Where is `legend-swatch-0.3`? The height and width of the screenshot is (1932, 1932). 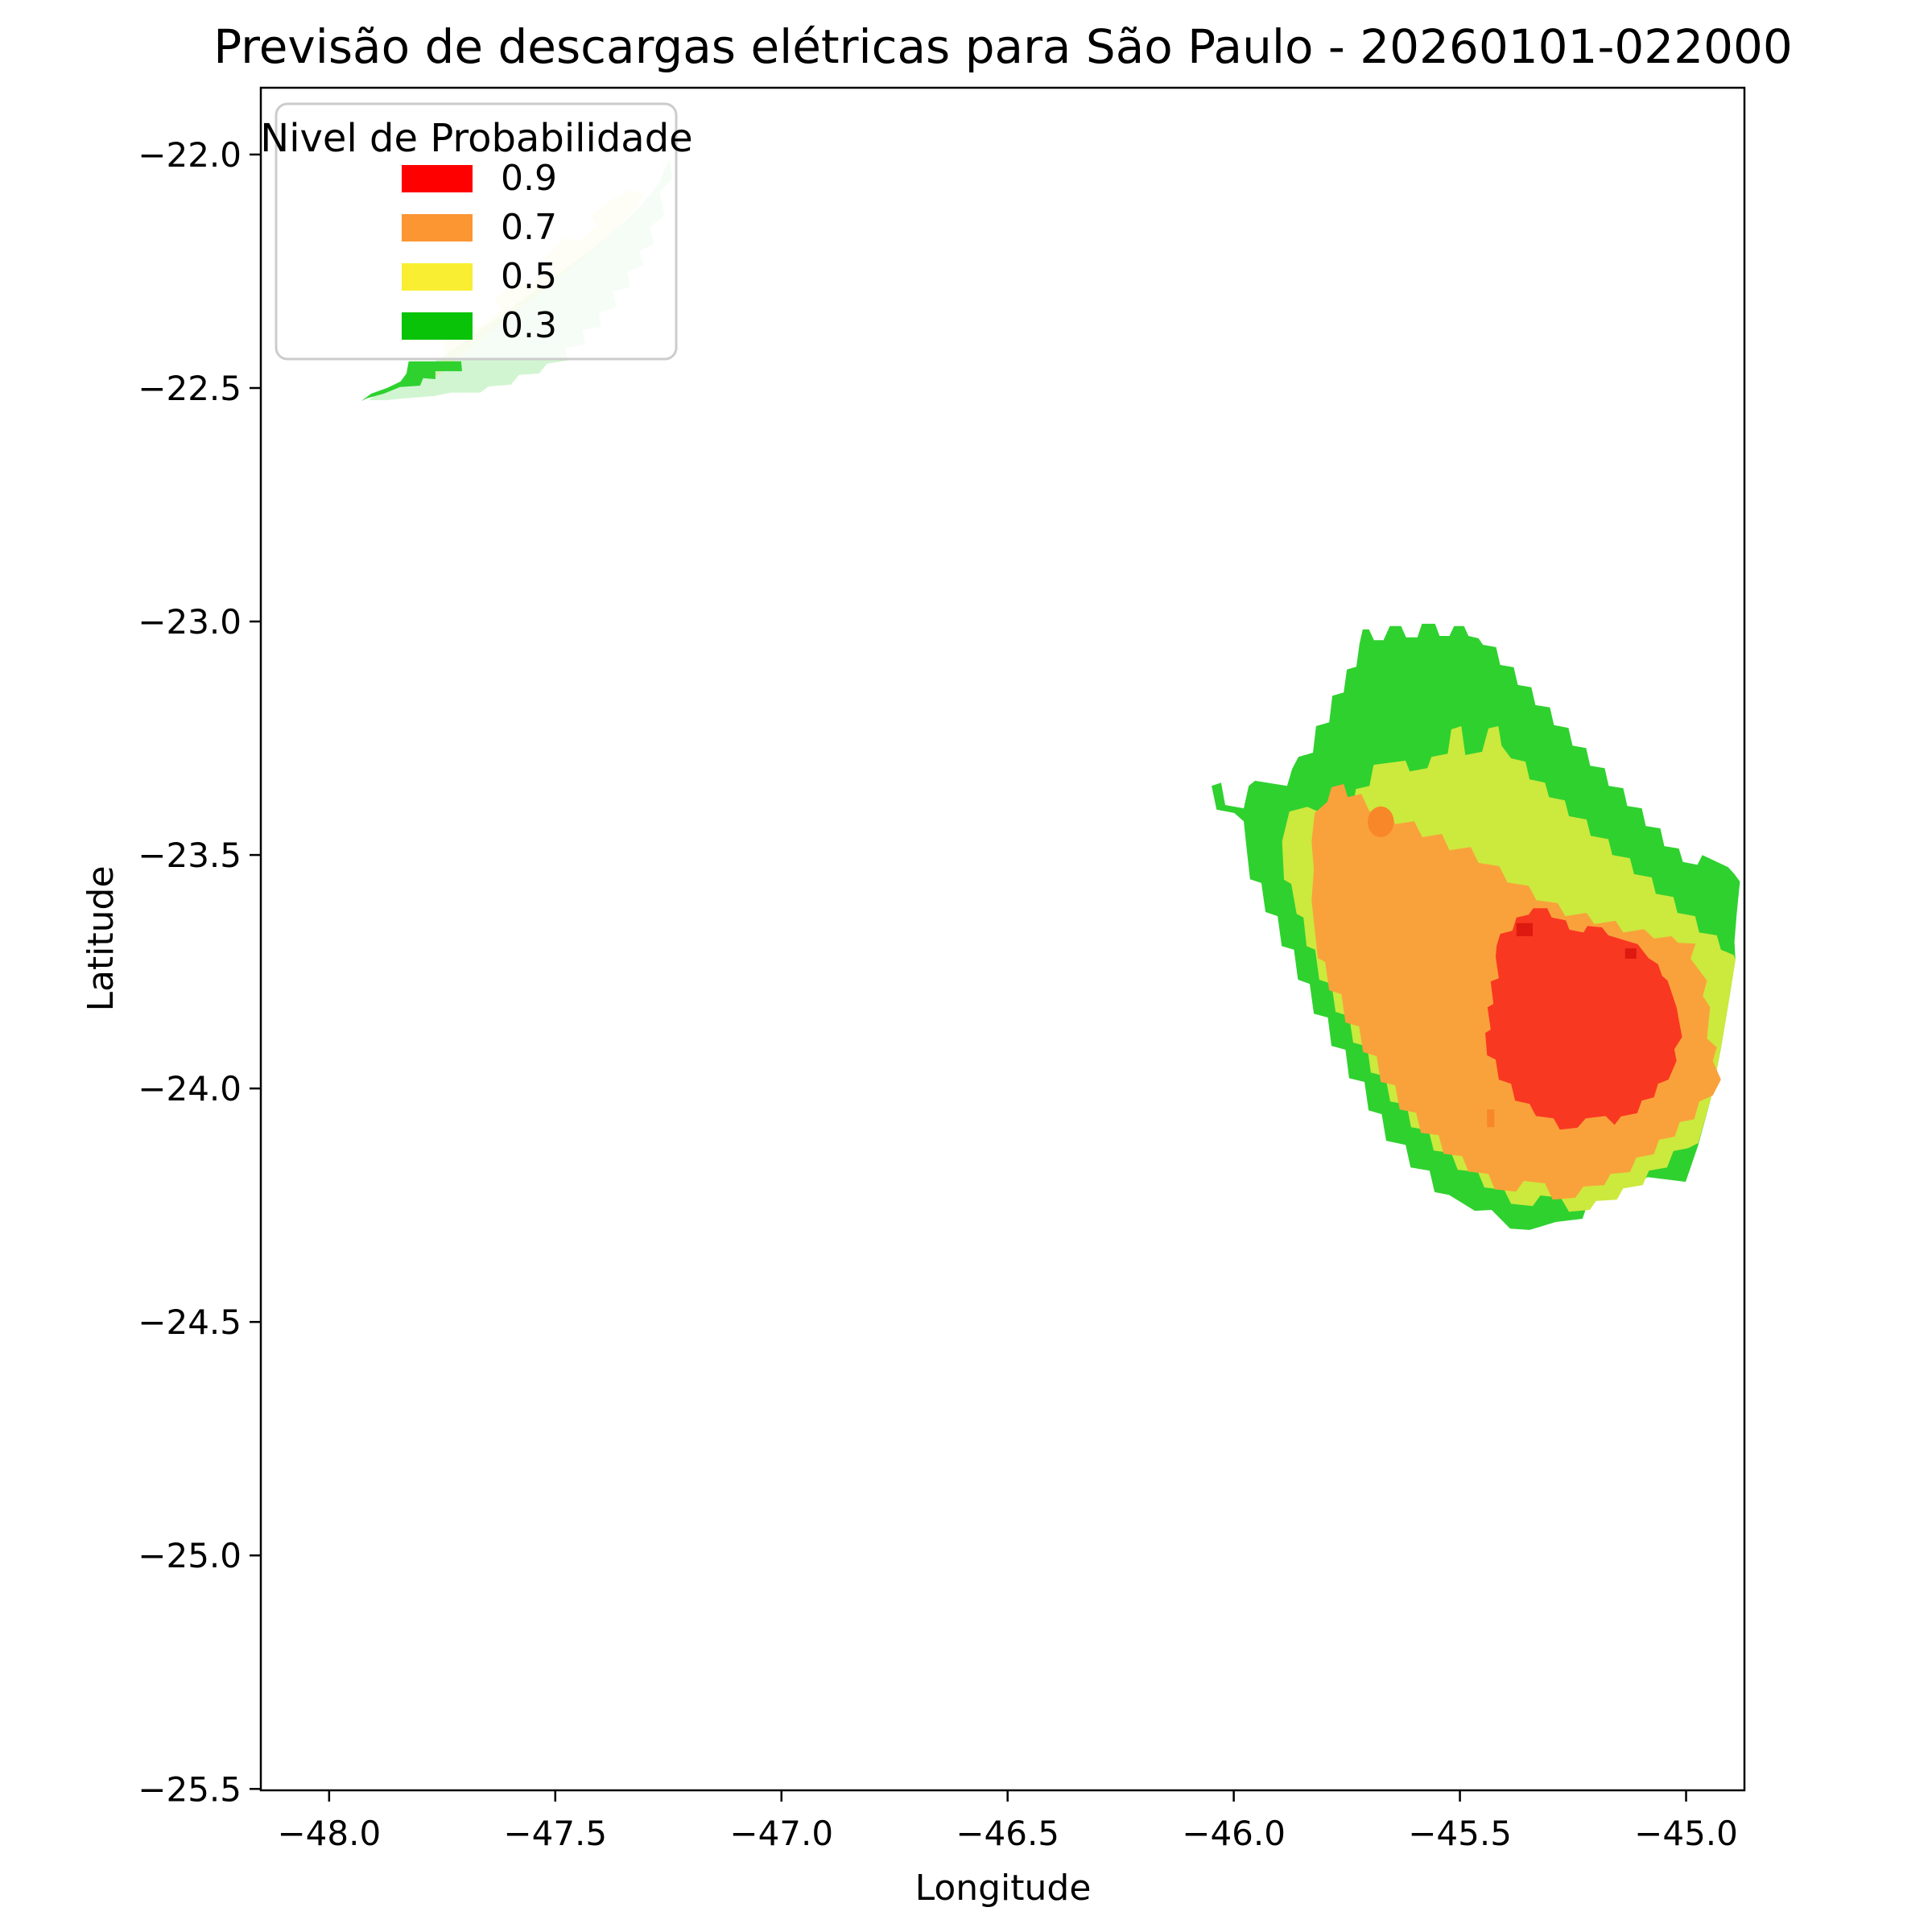
legend-swatch-0.3 is located at coordinates (437, 326).